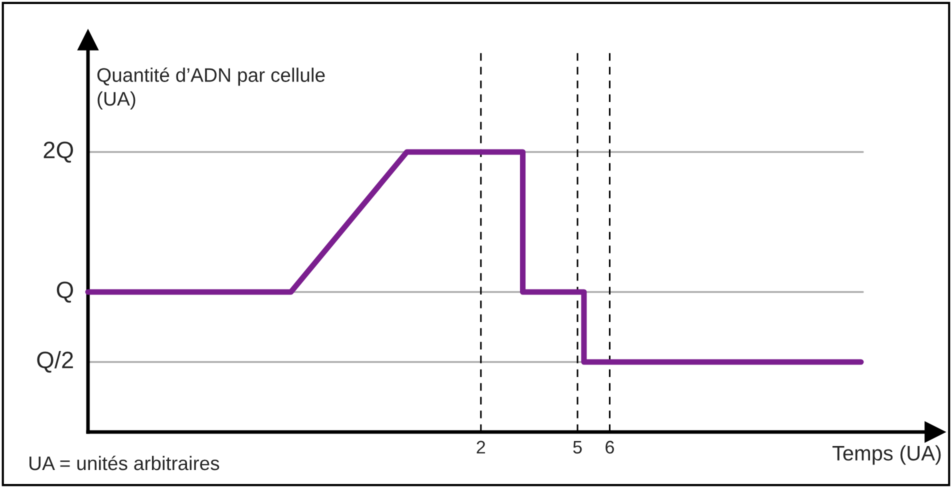 The height and width of the screenshot is (487, 952). I want to click on y-axis-title: Quantité d’ADN par cellule (UA), so click(211, 88).